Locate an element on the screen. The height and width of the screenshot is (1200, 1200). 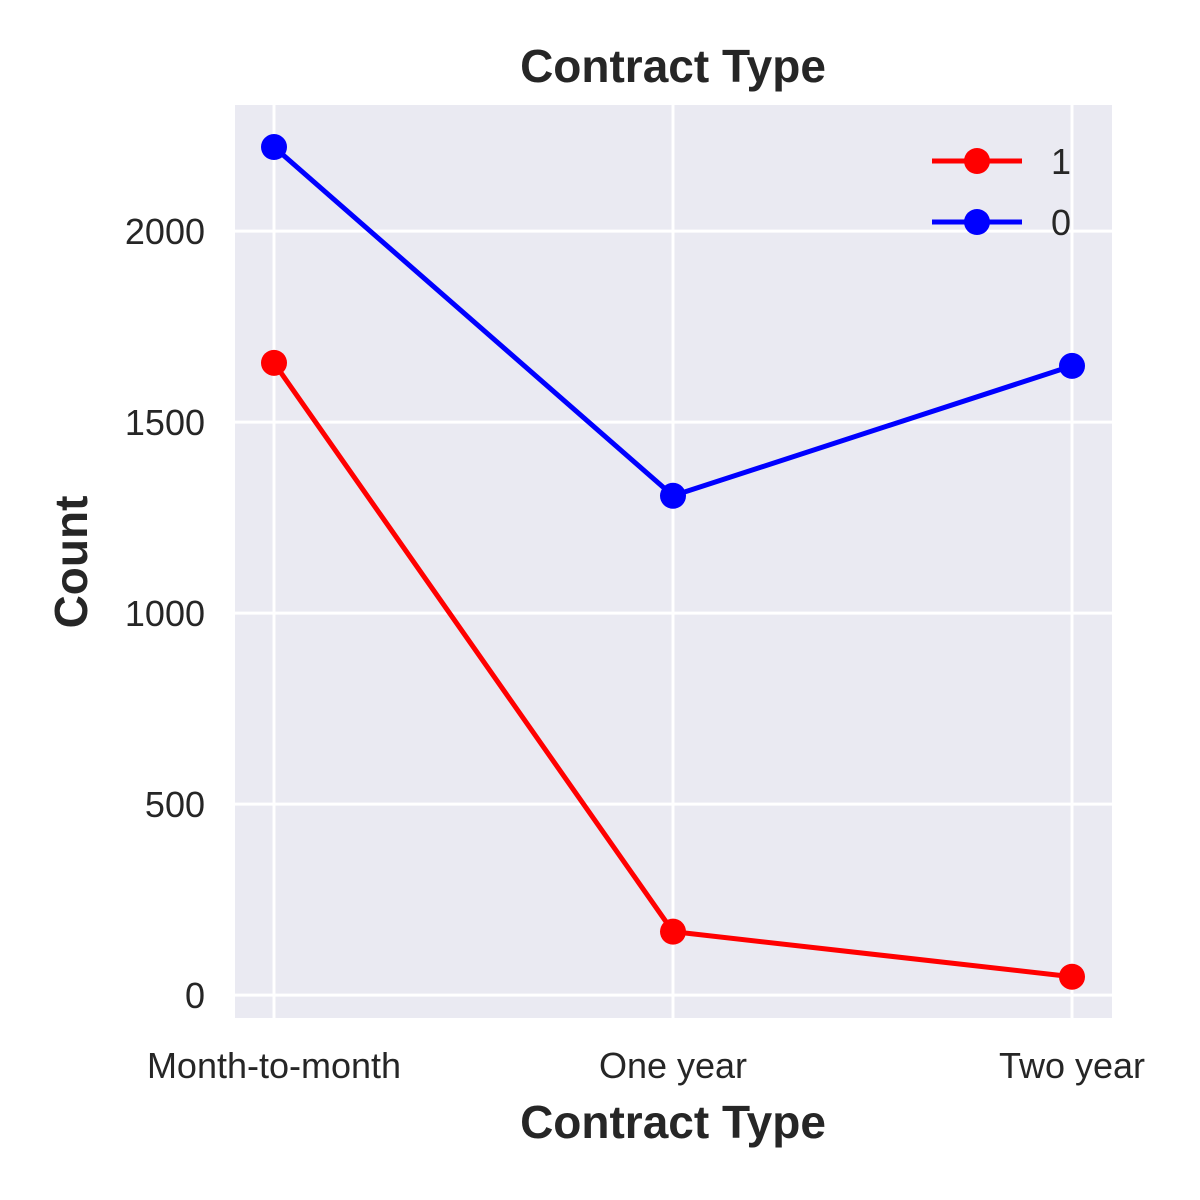
x-tick-labels: Month-to-month One year Two year is located at coordinates (646, 1065).